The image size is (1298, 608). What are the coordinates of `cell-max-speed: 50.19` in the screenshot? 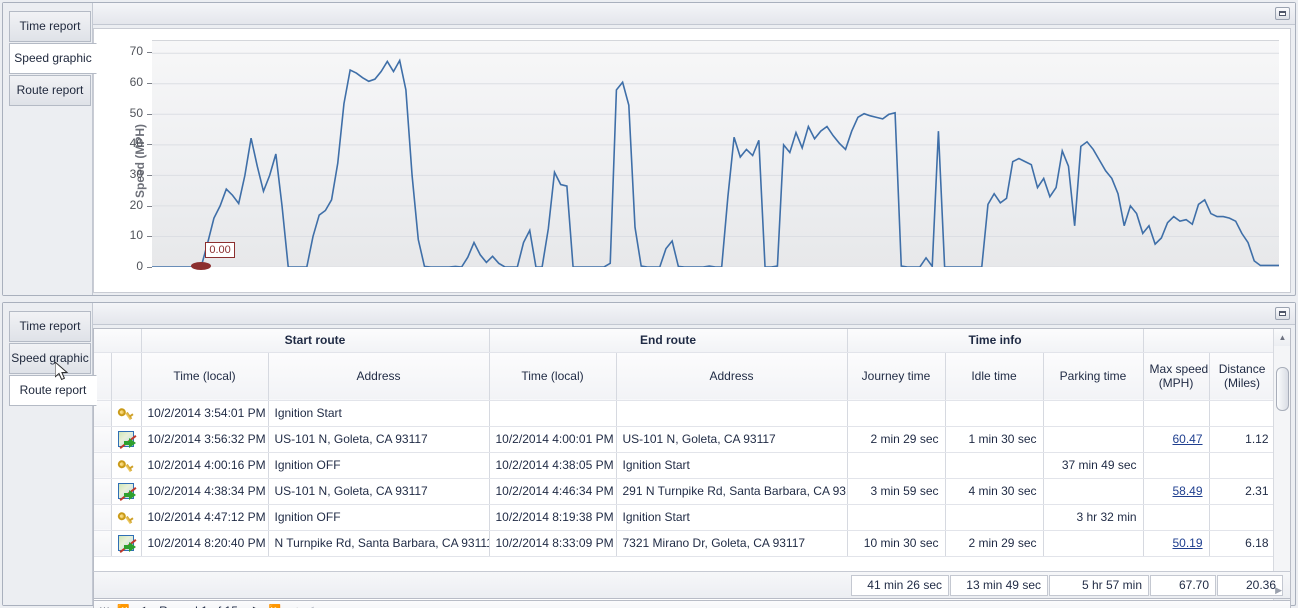 It's located at (1176, 543).